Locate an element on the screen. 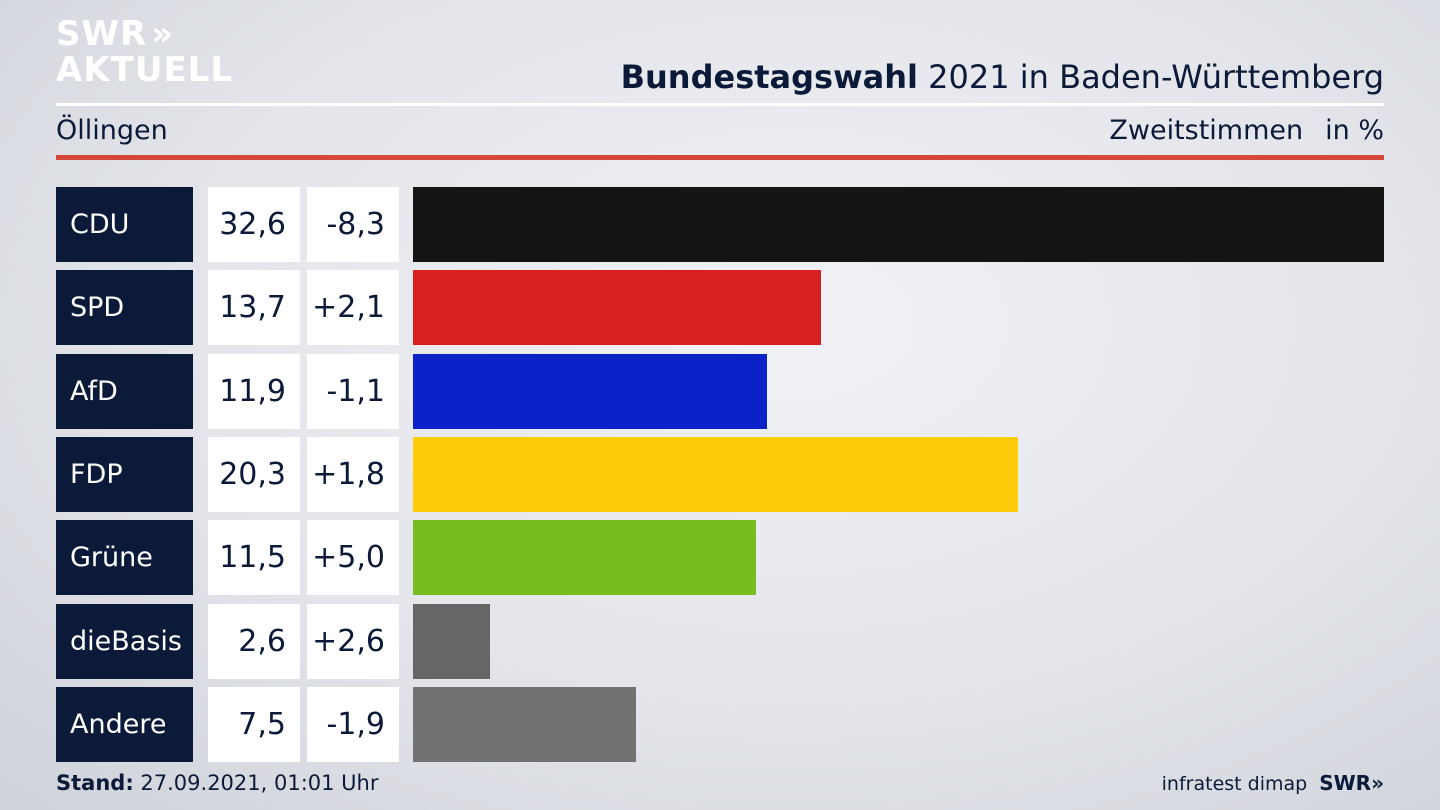  vote-share-label: 11,5 is located at coordinates (254, 557).